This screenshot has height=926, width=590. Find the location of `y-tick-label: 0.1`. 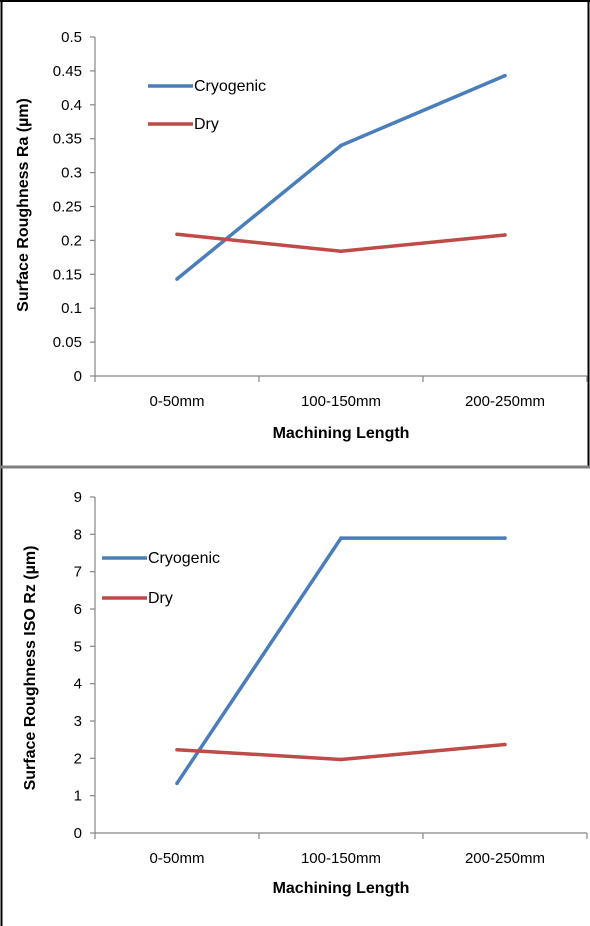

y-tick-label: 0.1 is located at coordinates (71, 308).